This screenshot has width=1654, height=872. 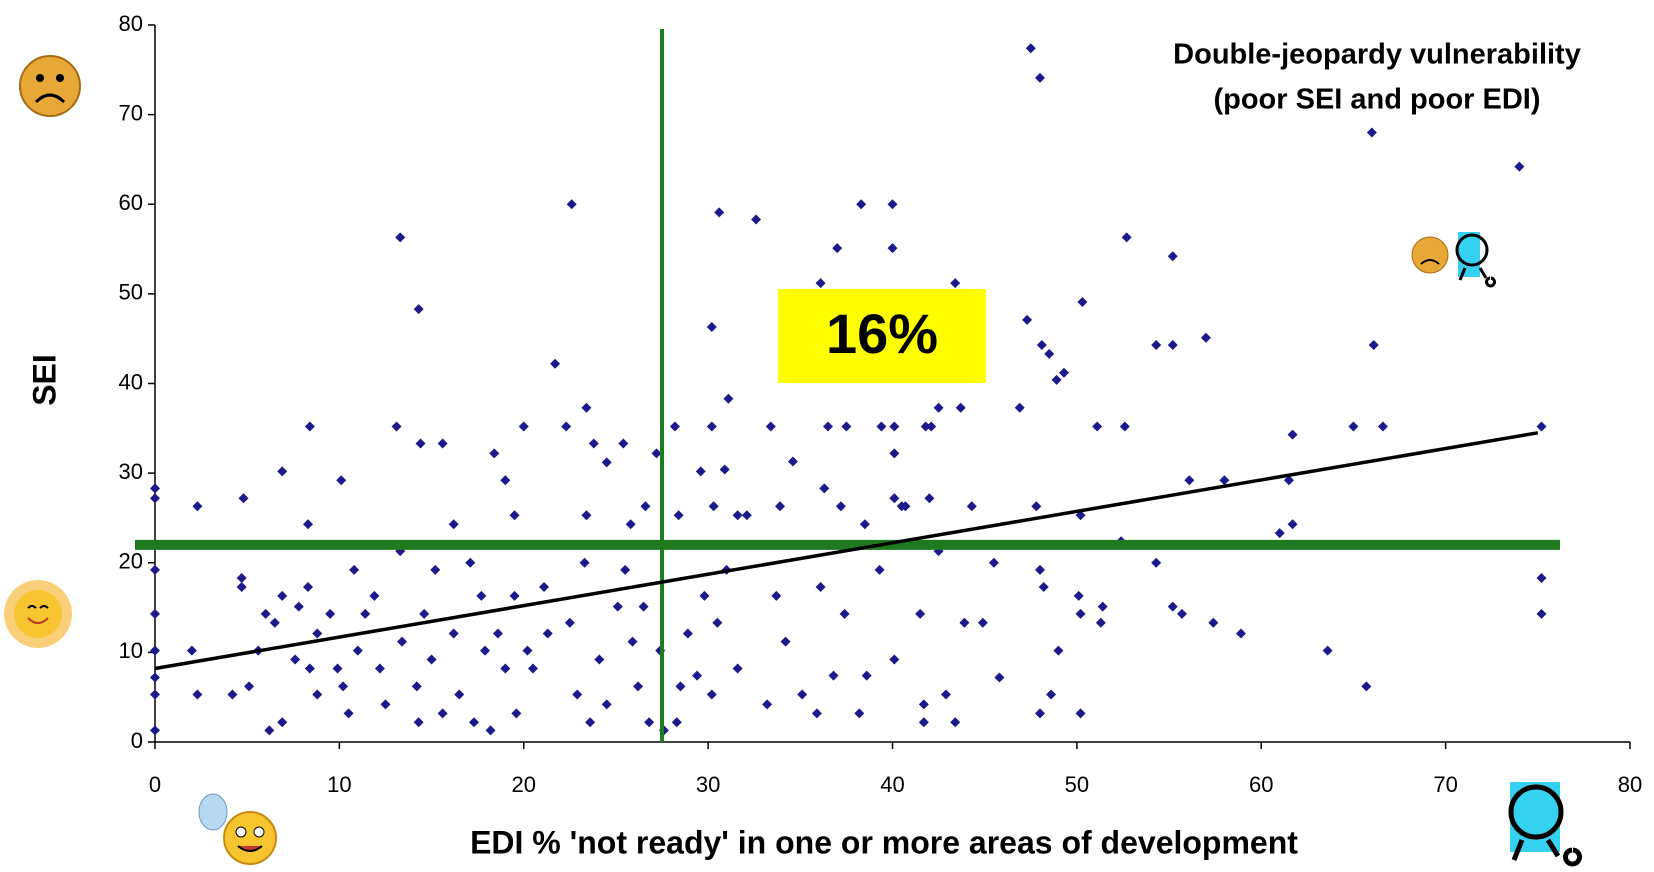 I want to click on y-tick-label: 30, so click(x=131, y=471).